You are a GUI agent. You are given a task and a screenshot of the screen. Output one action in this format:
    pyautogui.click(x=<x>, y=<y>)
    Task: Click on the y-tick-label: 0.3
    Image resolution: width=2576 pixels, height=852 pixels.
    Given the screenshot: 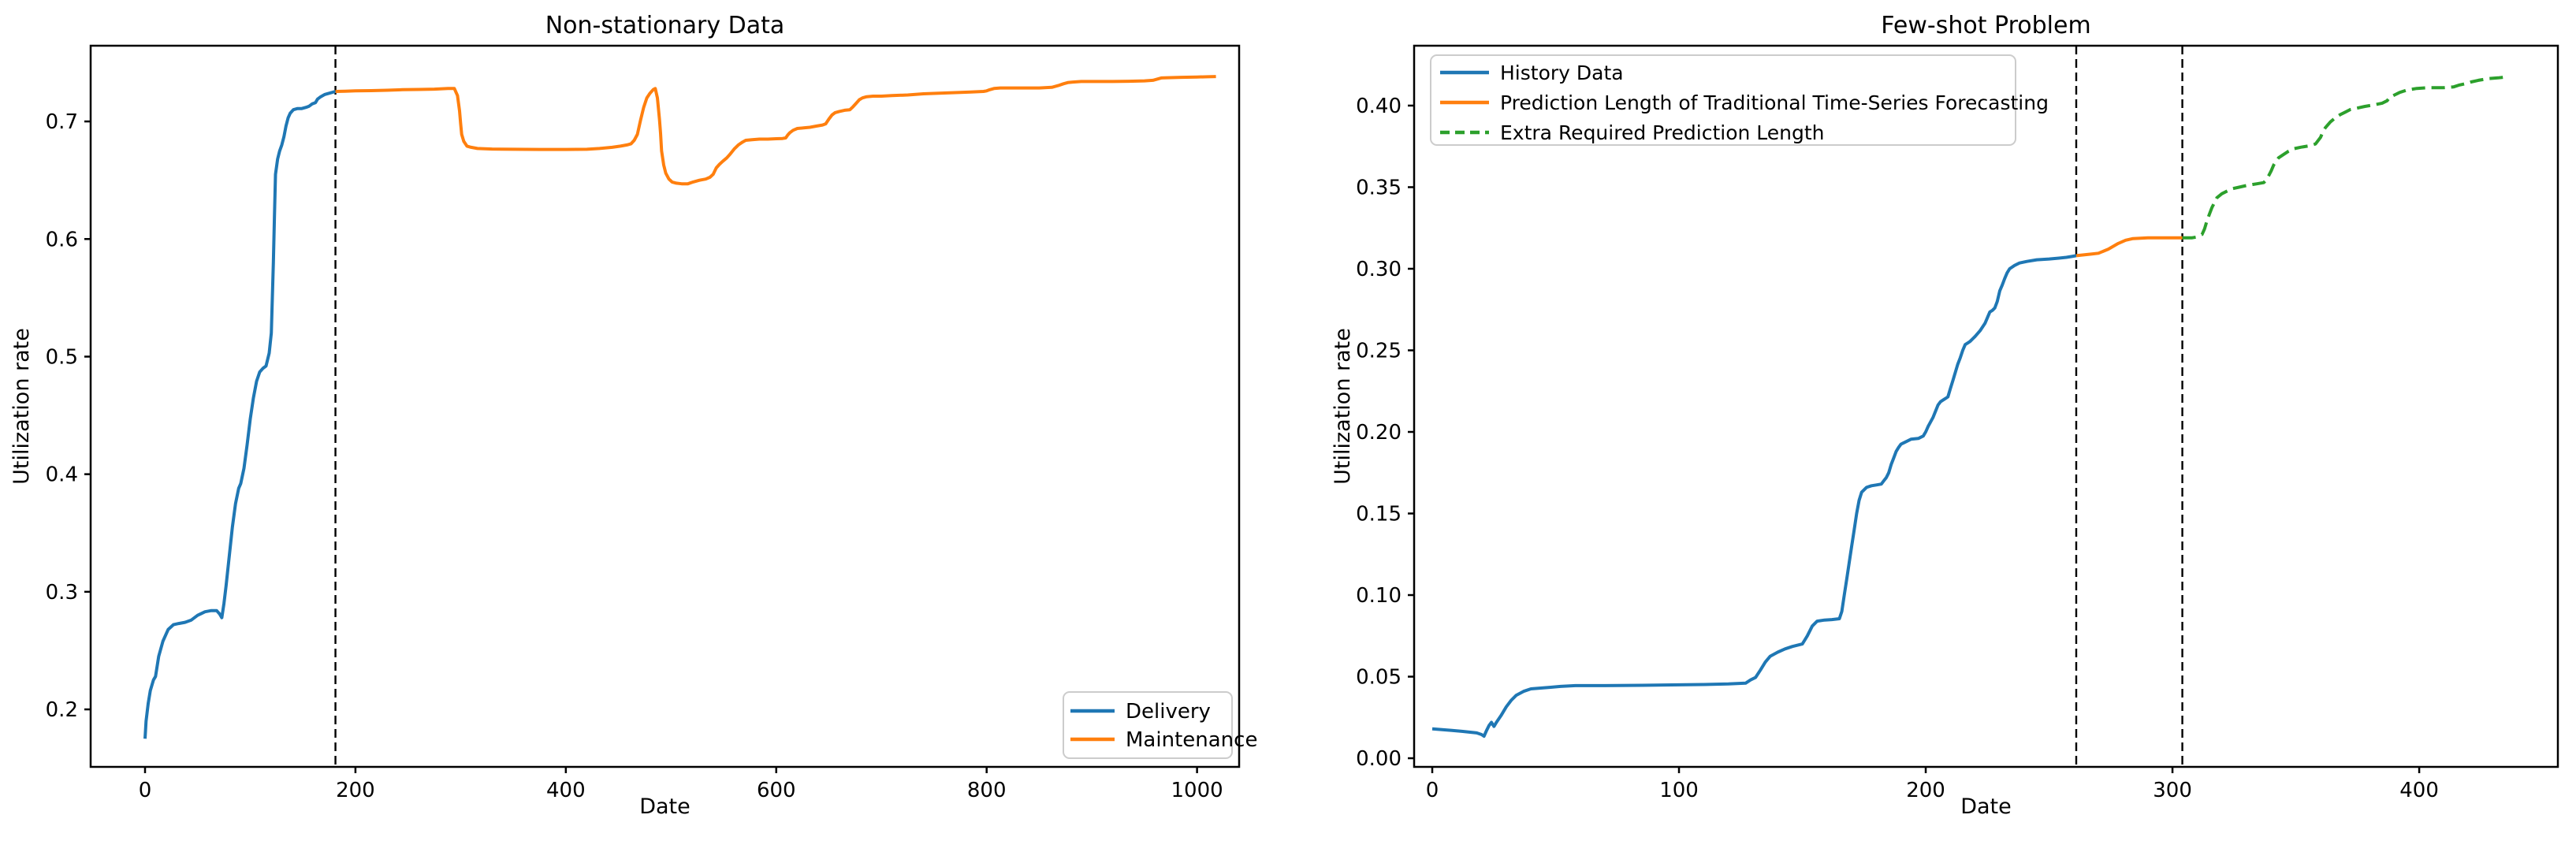 What is the action you would take?
    pyautogui.click(x=62, y=593)
    